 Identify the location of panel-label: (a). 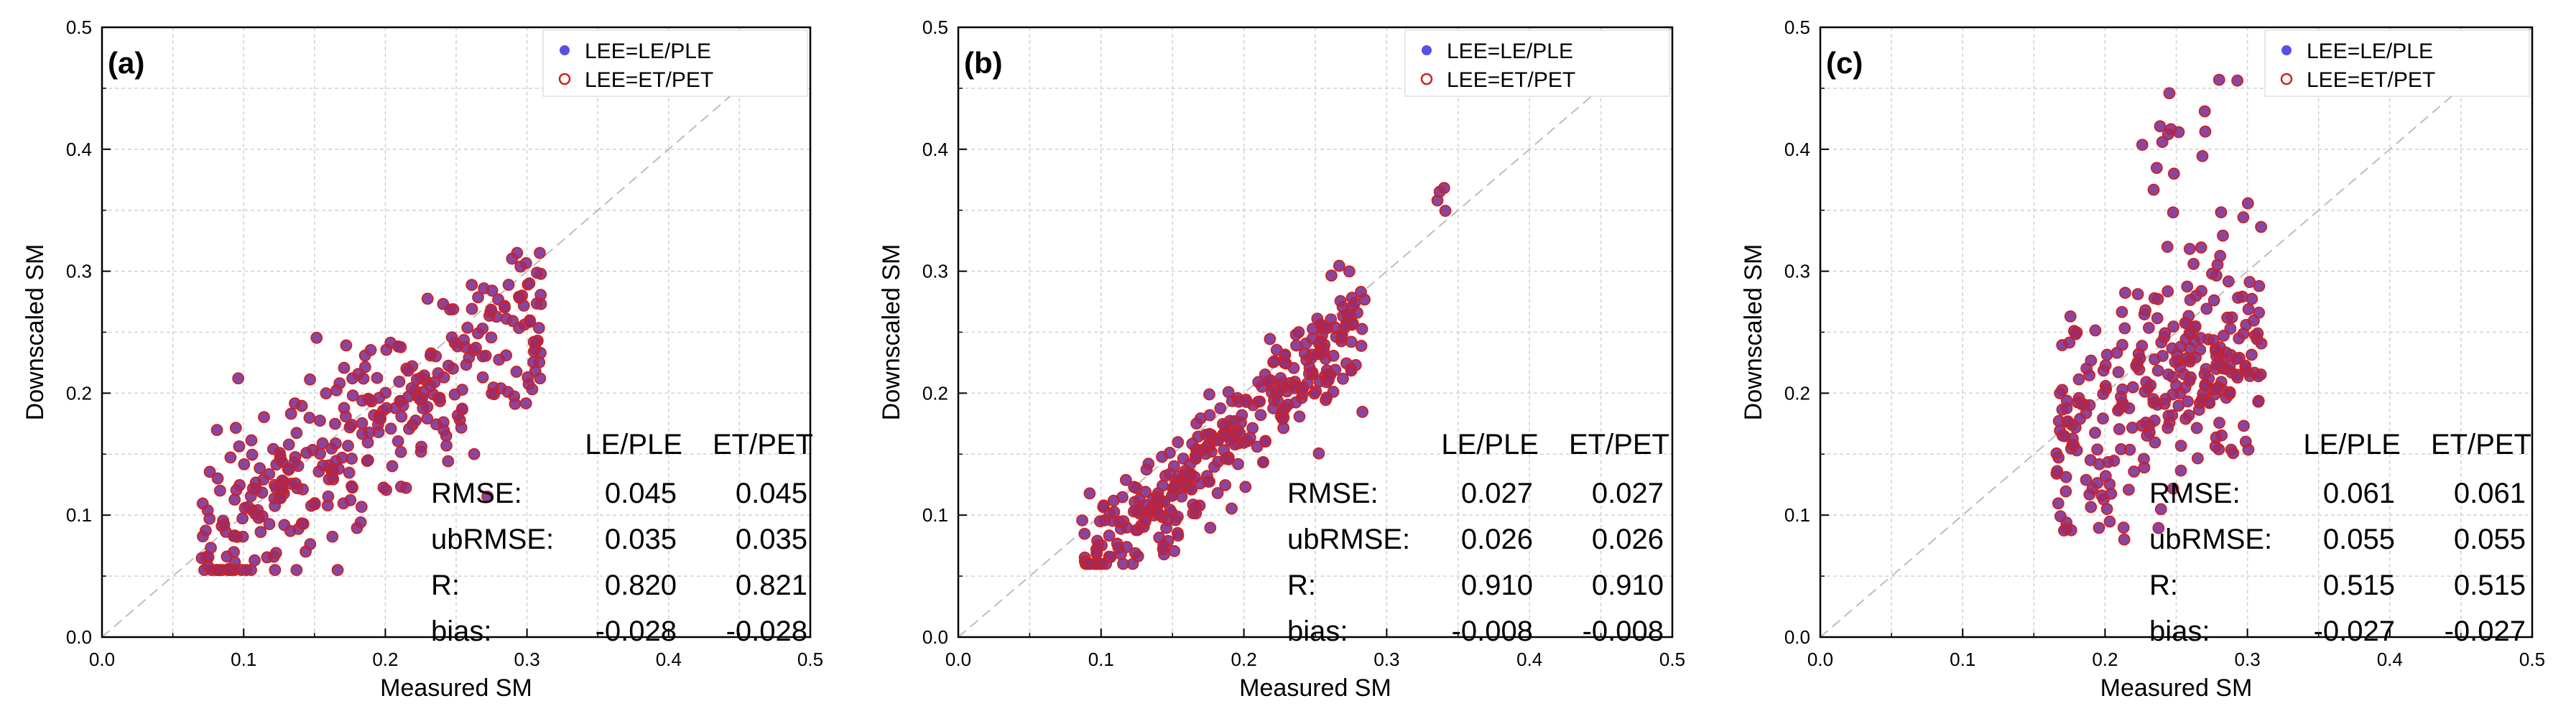
(126, 63).